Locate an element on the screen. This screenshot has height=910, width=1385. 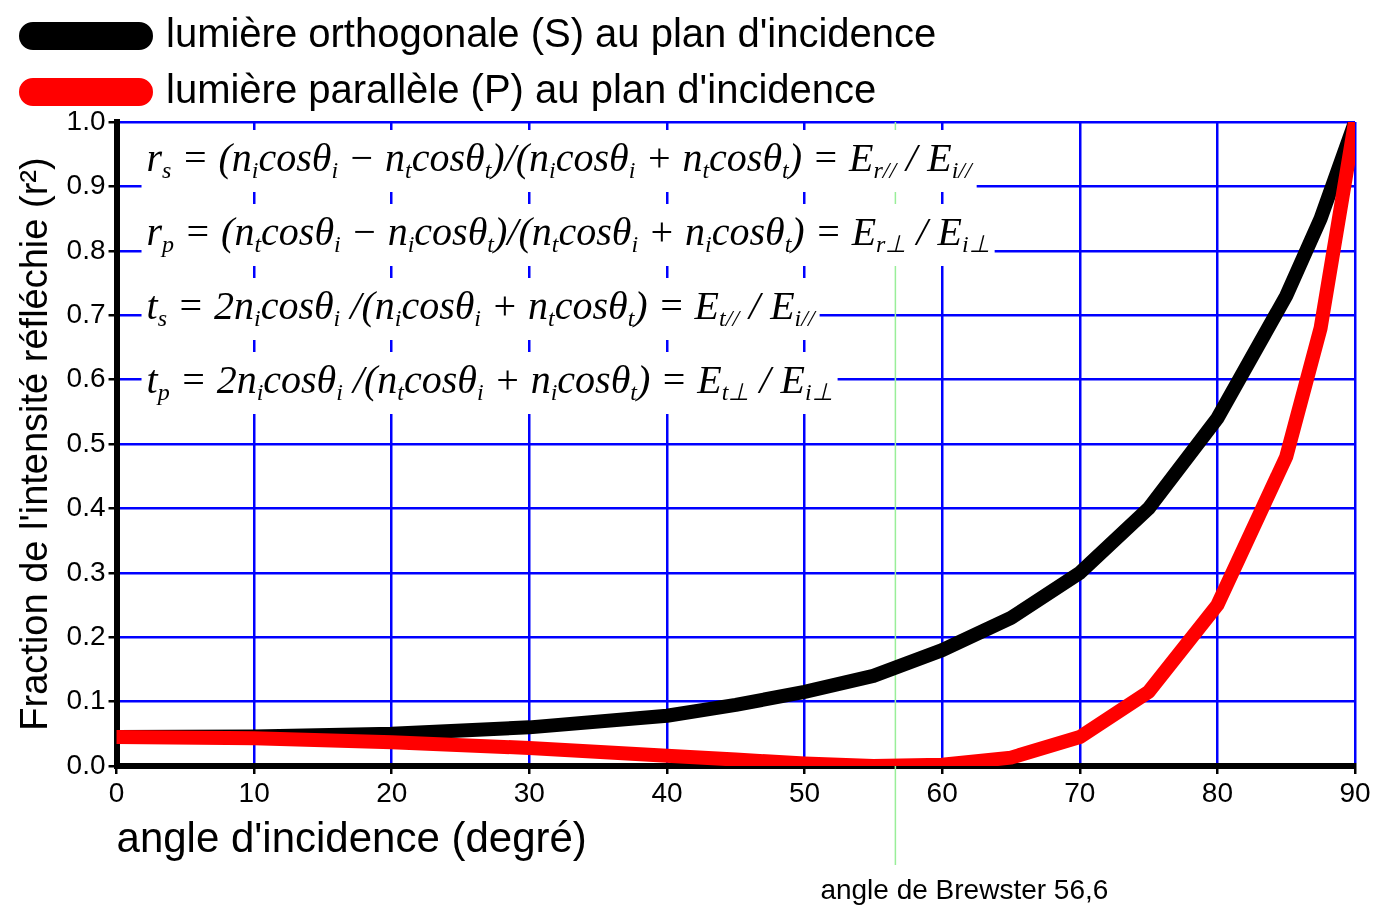
x-tick-label: 50 is located at coordinates (804, 792).